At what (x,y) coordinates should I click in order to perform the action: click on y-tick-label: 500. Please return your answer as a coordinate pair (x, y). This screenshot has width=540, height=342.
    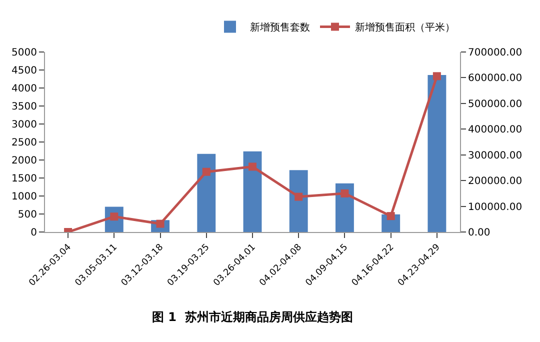
    Looking at the image, I should click on (27, 215).